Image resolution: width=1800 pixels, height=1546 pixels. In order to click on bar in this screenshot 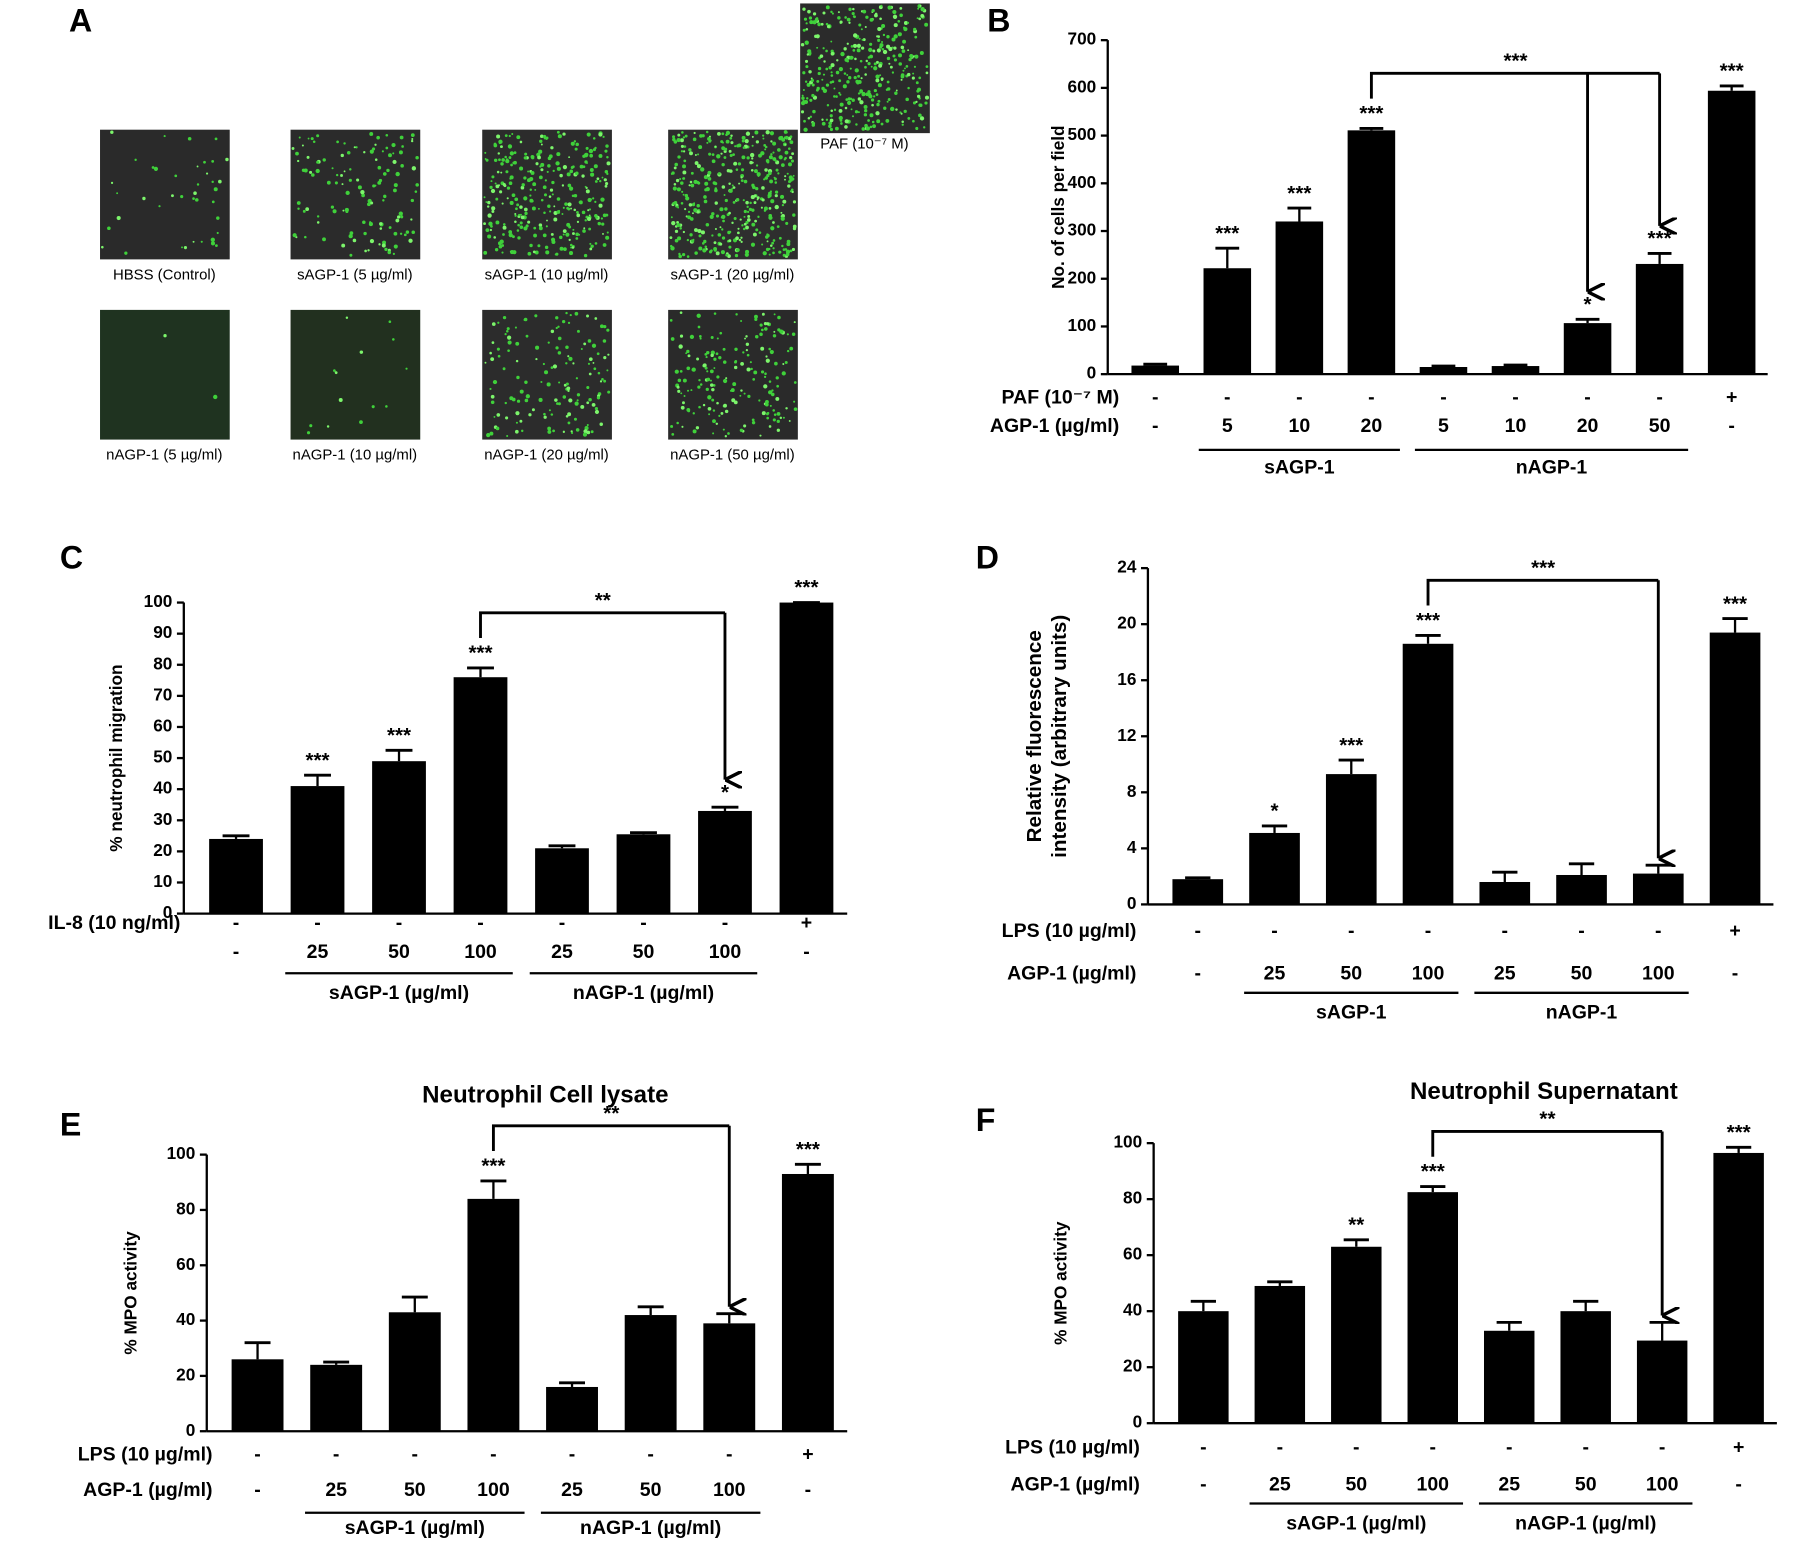, I will do `click(1658, 889)`.